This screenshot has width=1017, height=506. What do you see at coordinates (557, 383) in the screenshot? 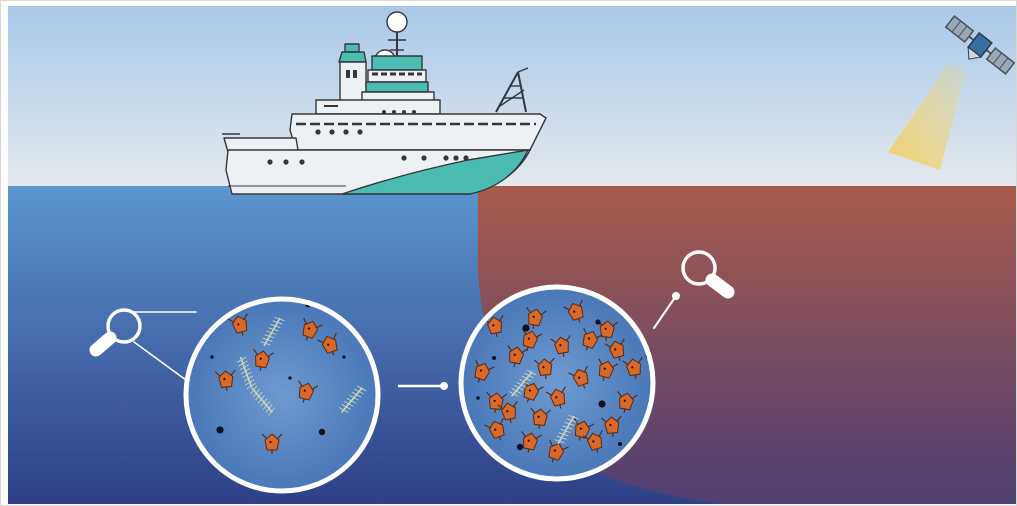
I see `bloom-water-sample-panel` at bounding box center [557, 383].